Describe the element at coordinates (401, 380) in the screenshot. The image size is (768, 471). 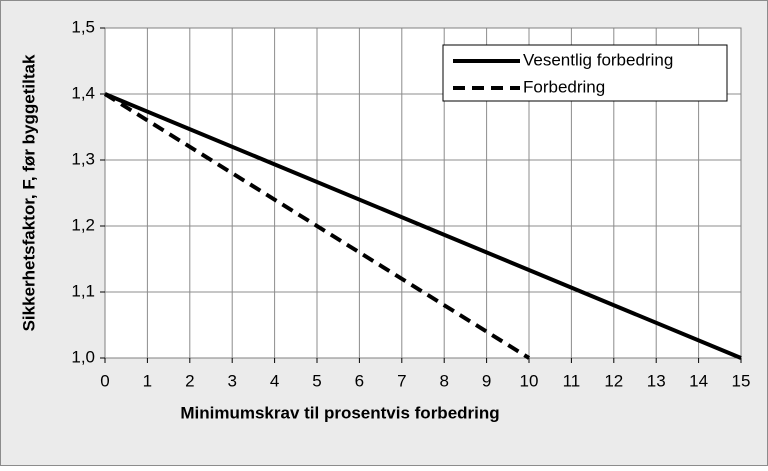
I see `x-tick-label: 7` at that location.